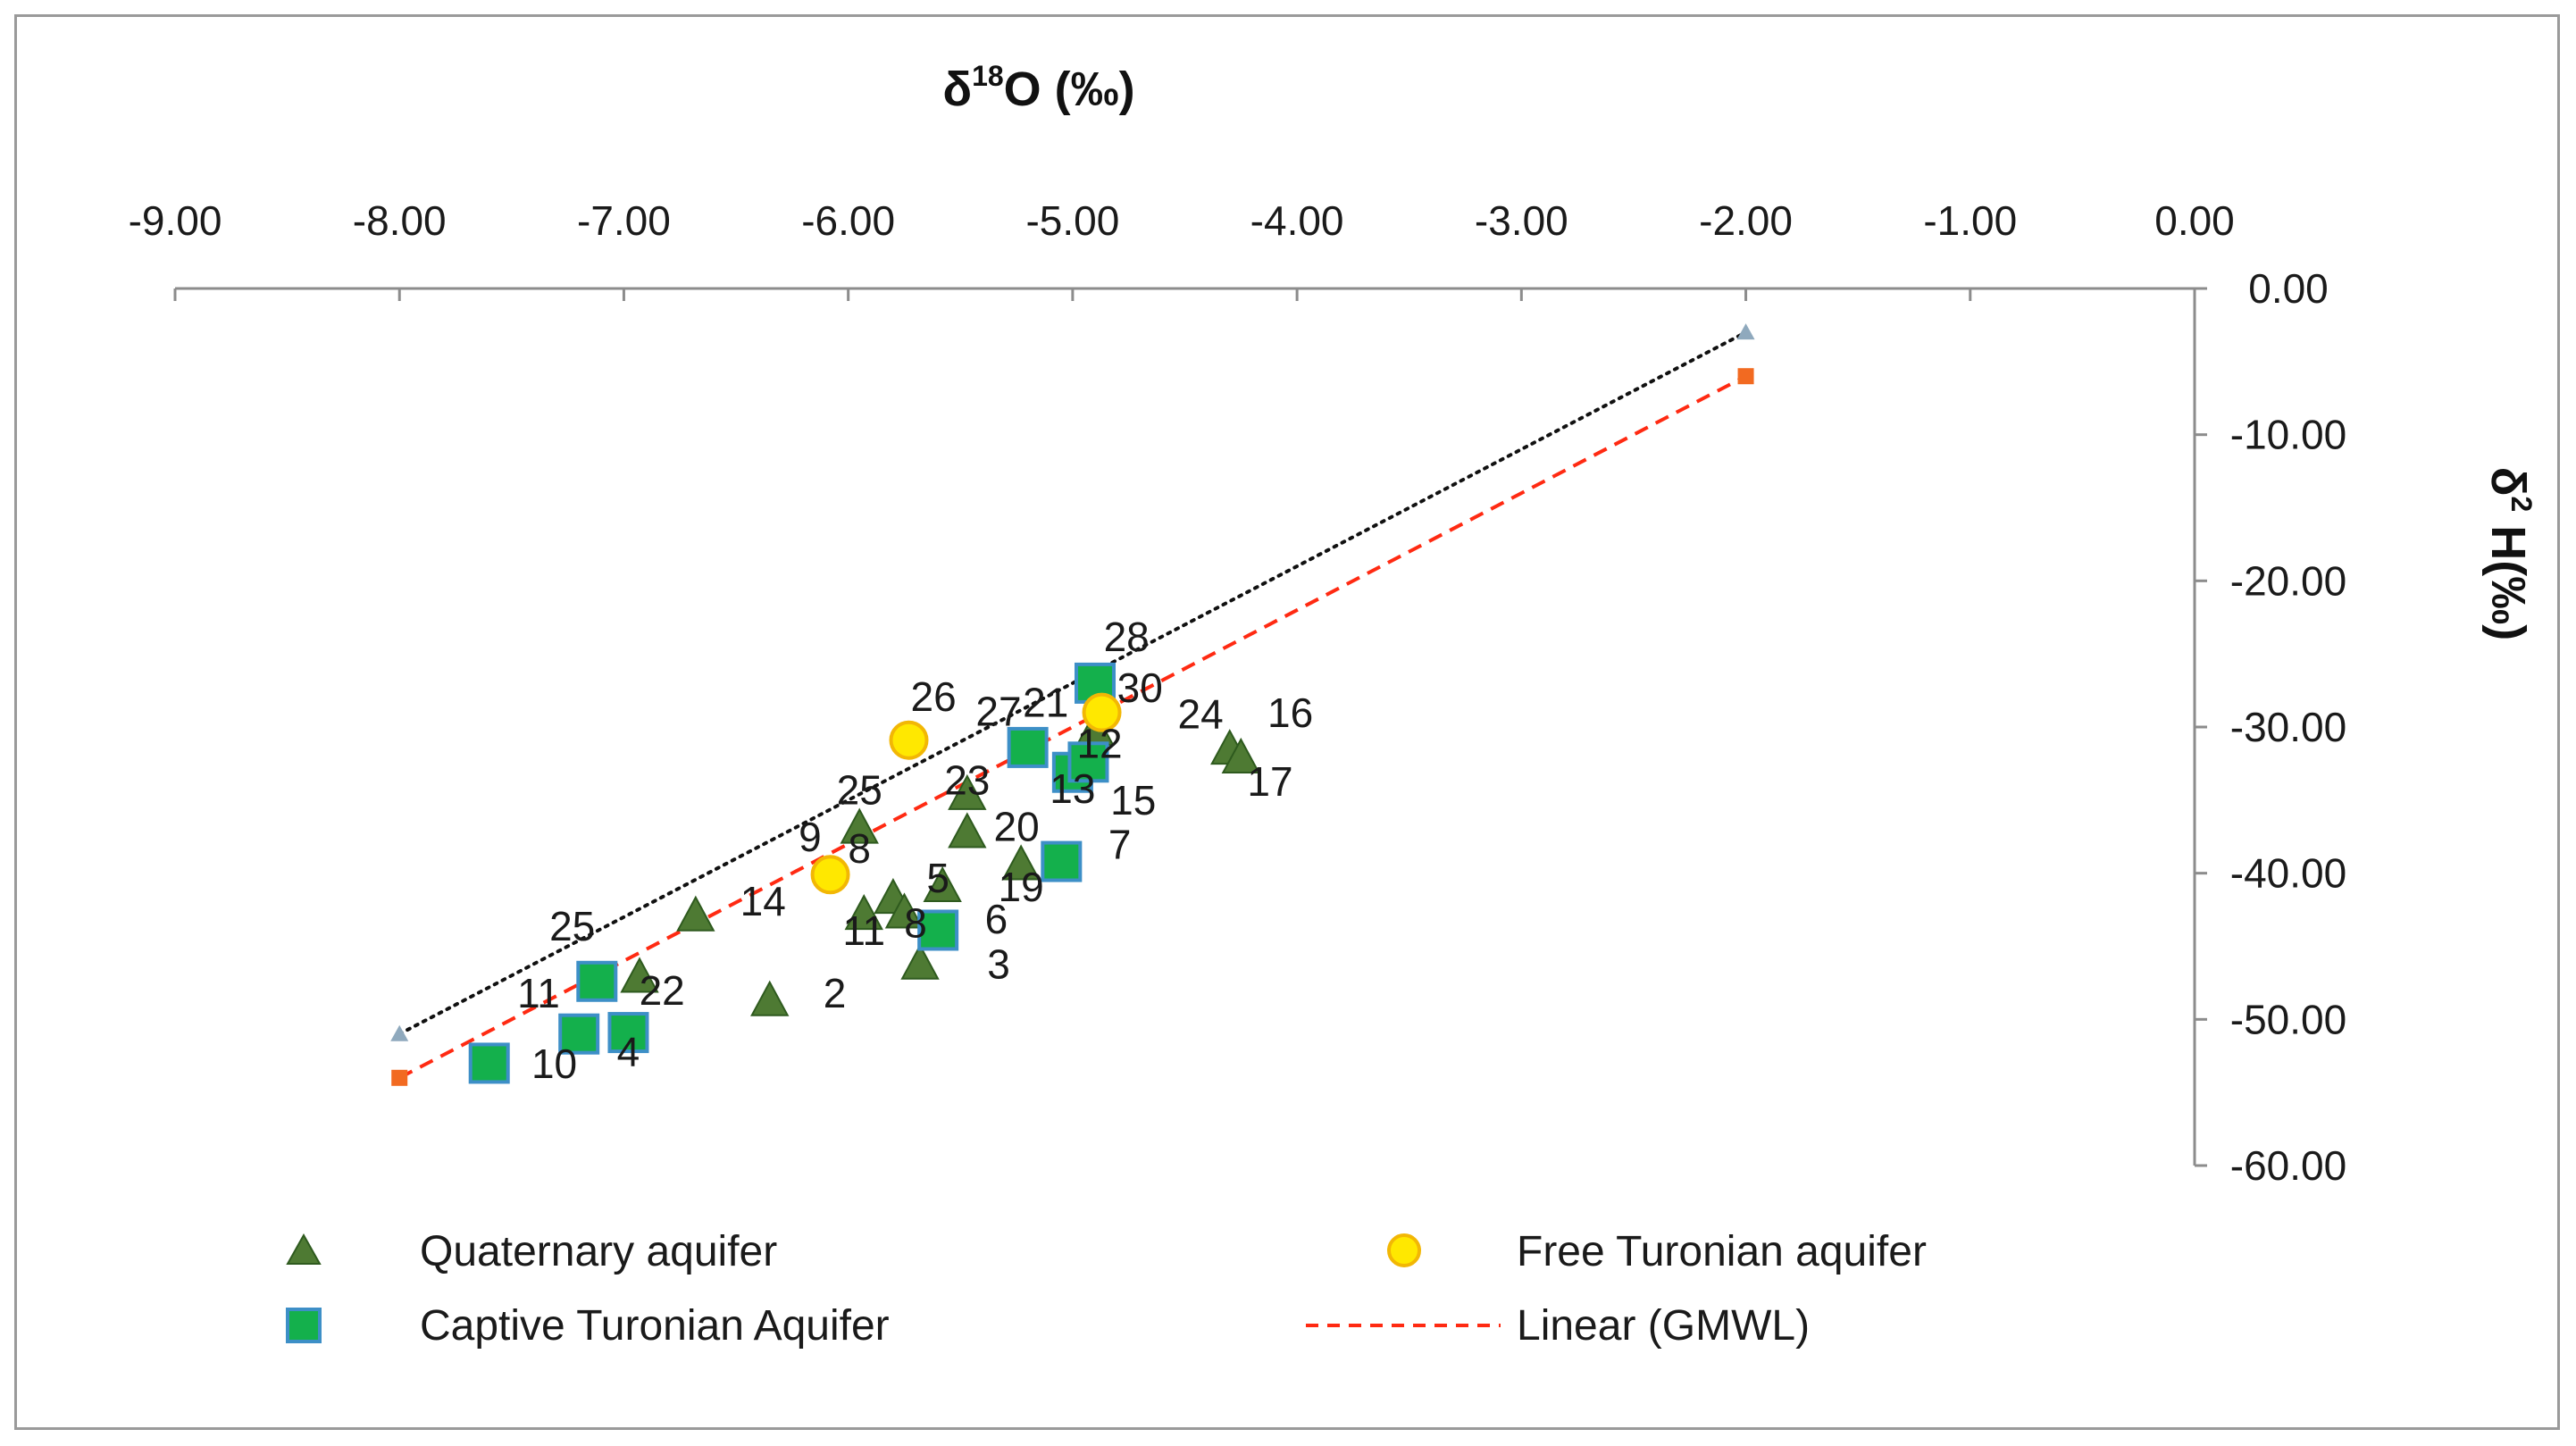 The width and height of the screenshot is (2576, 1446). What do you see at coordinates (864, 873) in the screenshot?
I see `data-points` at bounding box center [864, 873].